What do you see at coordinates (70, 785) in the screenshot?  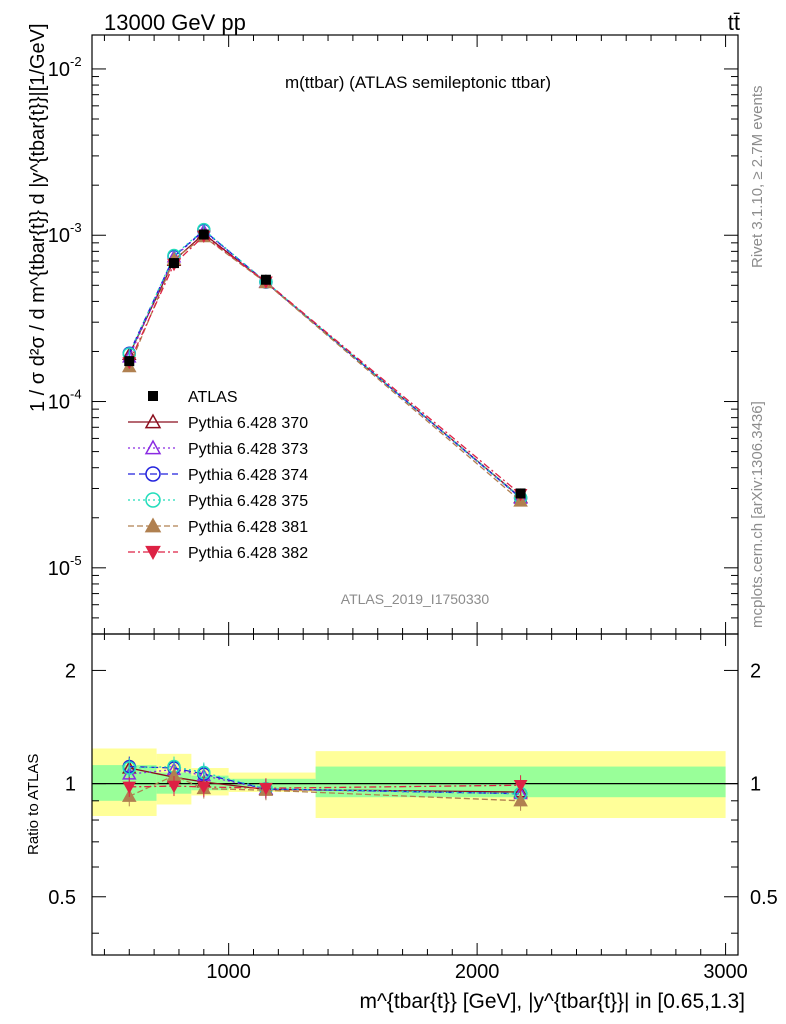 I see `ratio-y-tick-label: 1` at bounding box center [70, 785].